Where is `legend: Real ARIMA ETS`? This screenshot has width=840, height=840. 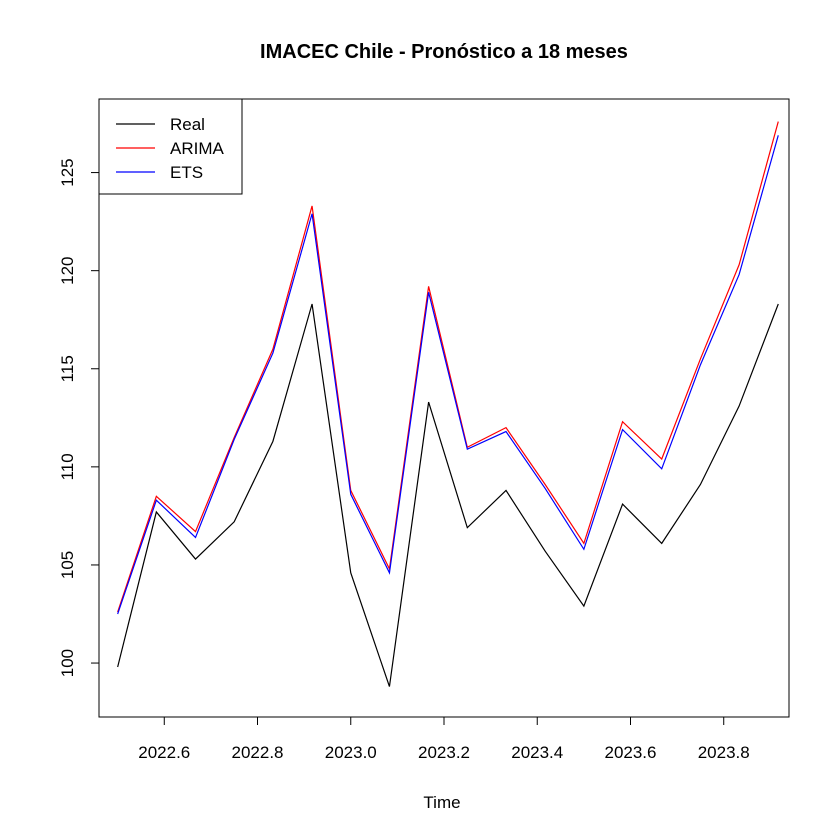 legend: Real ARIMA ETS is located at coordinates (170, 146).